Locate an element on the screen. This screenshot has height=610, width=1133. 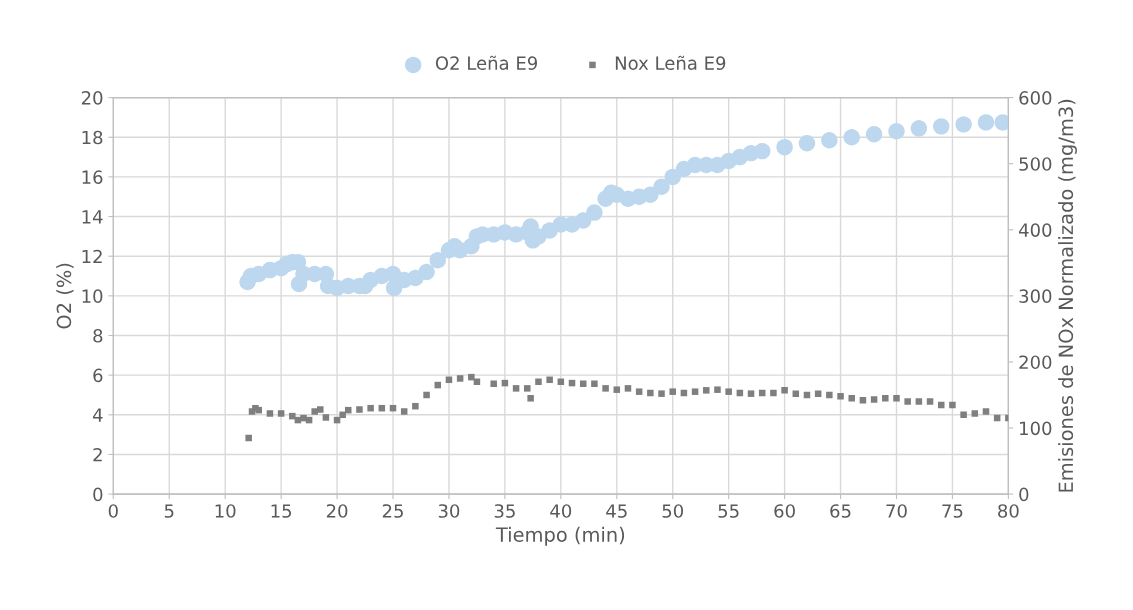
y-tick-label: 14 is located at coordinates (92, 217).